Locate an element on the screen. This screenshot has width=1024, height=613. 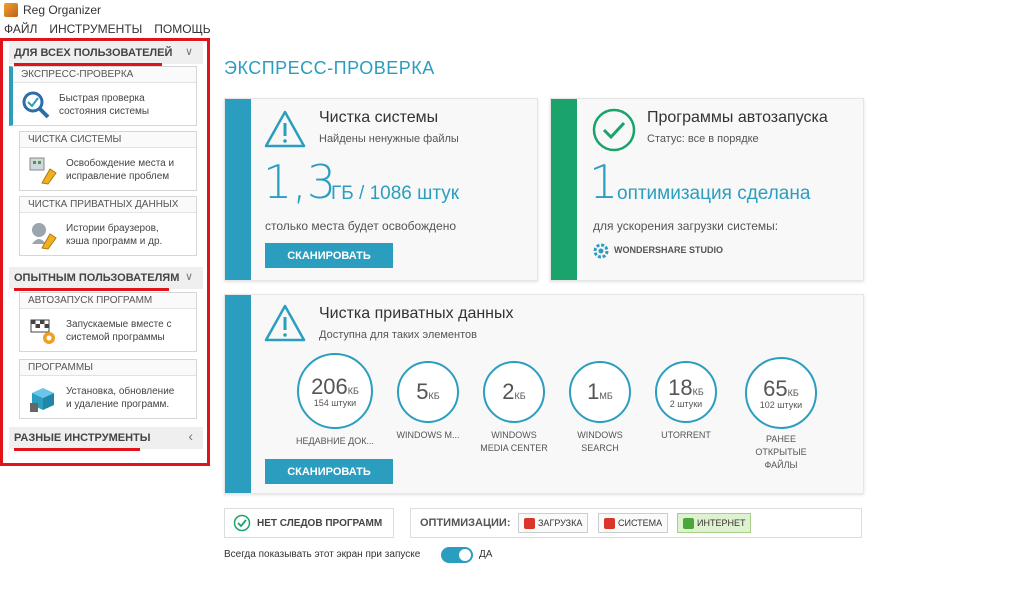
no-traces-label: НЕТ СЛЕДОВ ПРОГРАММ is located at coordinates (320, 523).